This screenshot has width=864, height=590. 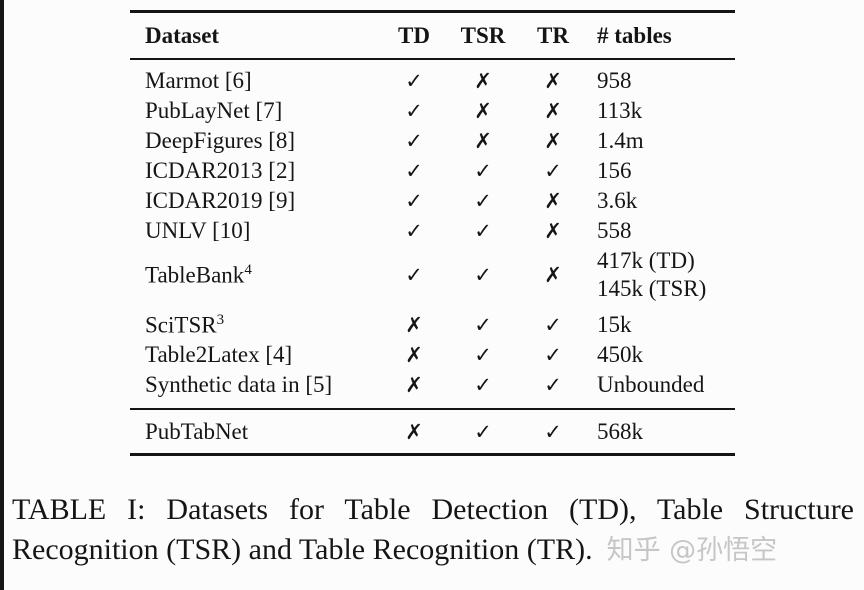 What do you see at coordinates (651, 384) in the screenshot?
I see `num-tables: Unbounded` at bounding box center [651, 384].